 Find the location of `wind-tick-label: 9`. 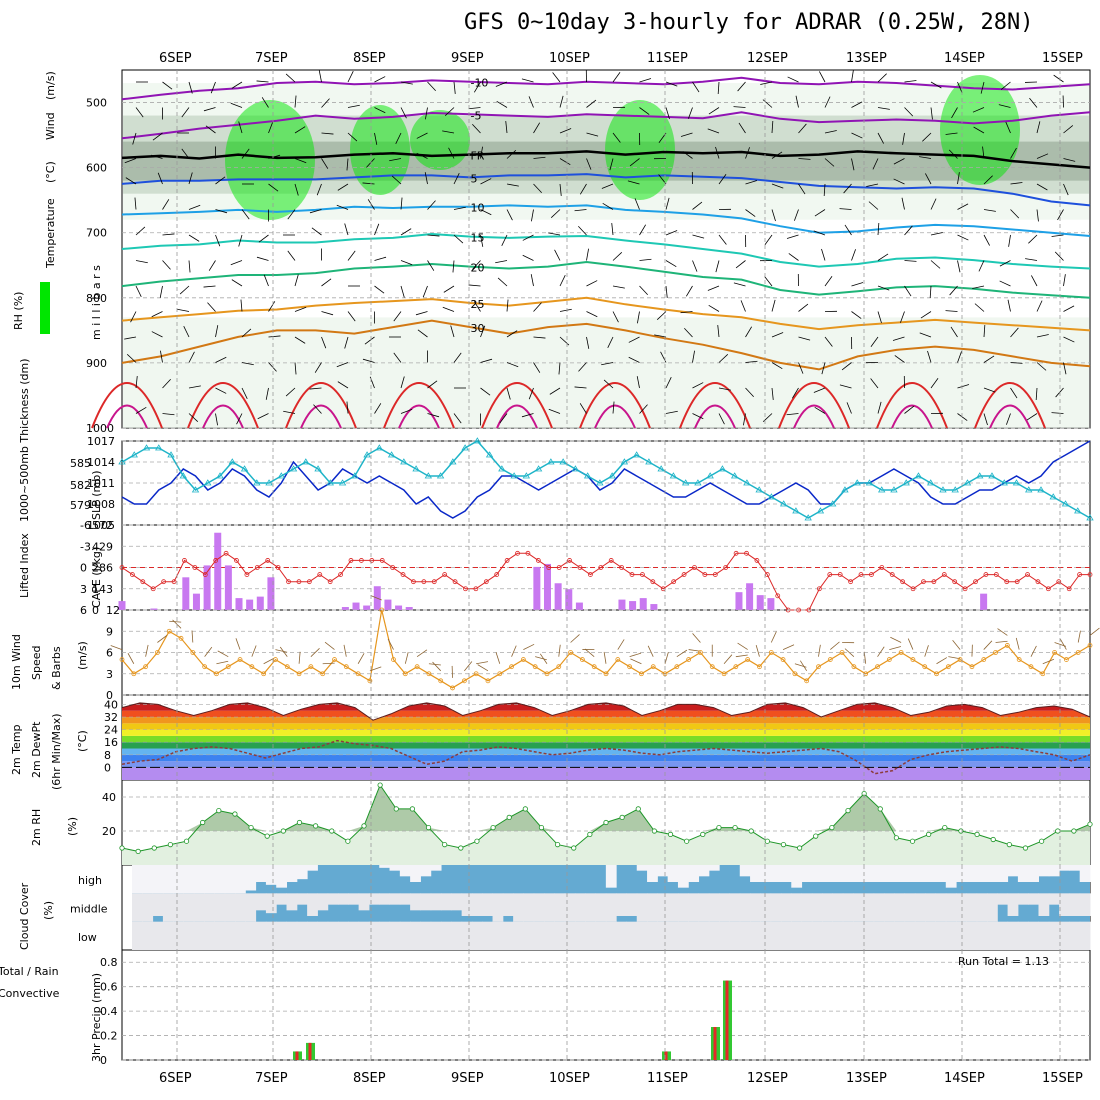

wind-tick-label: 9 is located at coordinates (109, 631).